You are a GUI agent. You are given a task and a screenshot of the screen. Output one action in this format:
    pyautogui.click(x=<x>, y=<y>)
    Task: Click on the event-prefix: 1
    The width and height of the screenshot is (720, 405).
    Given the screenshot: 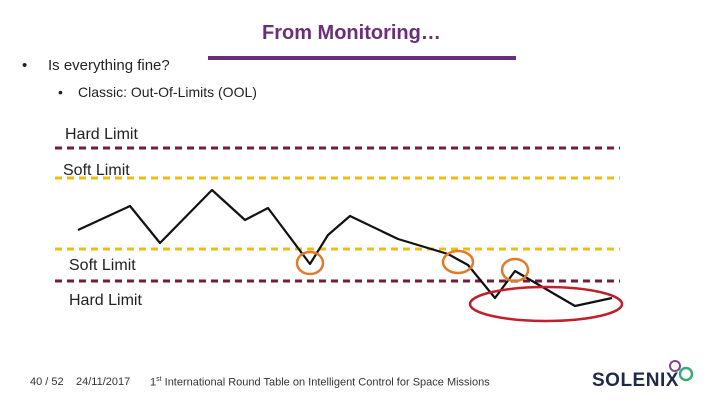 What is the action you would take?
    pyautogui.click(x=153, y=382)
    